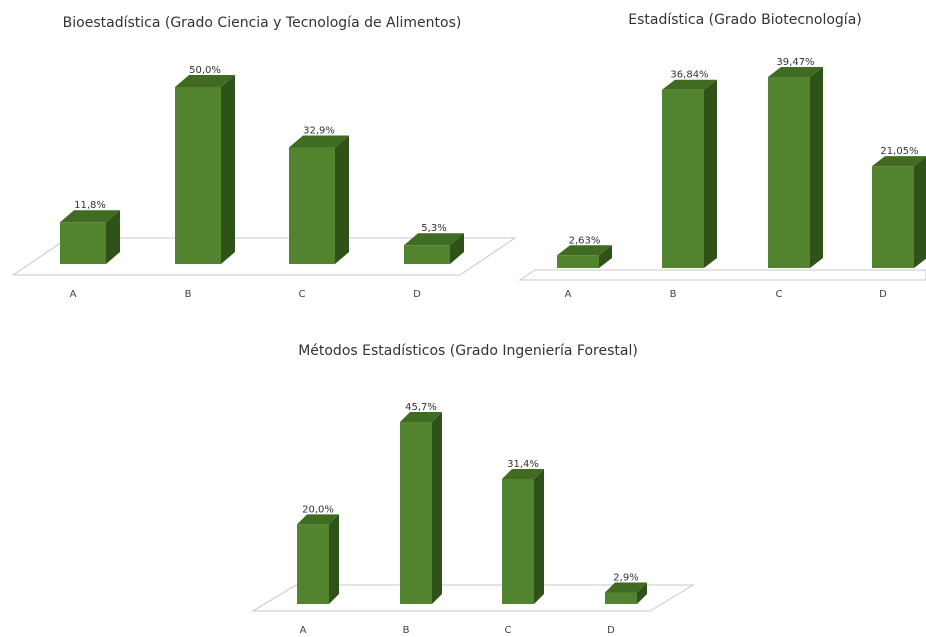 This screenshot has height=637, width=926. Describe the element at coordinates (433, 228) in the screenshot. I see `data-label: 5,3%` at that location.